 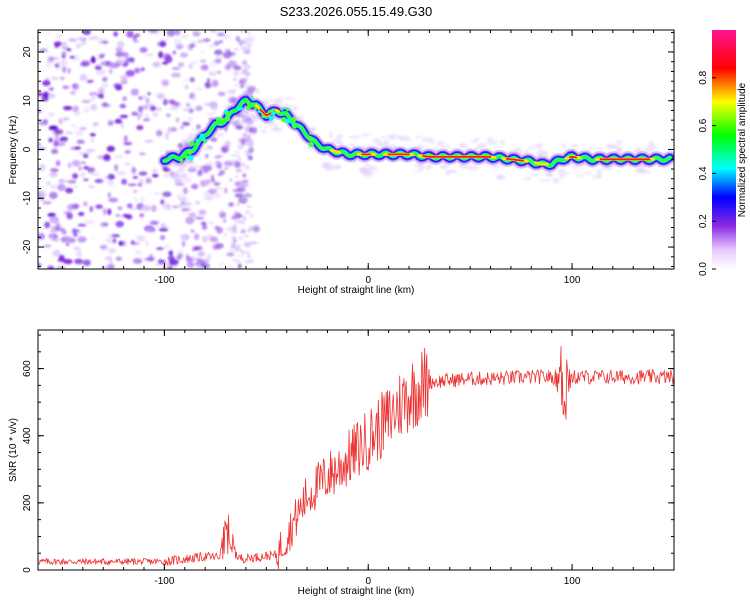 I want to click on y-tick-label: -10, so click(x=27, y=198).